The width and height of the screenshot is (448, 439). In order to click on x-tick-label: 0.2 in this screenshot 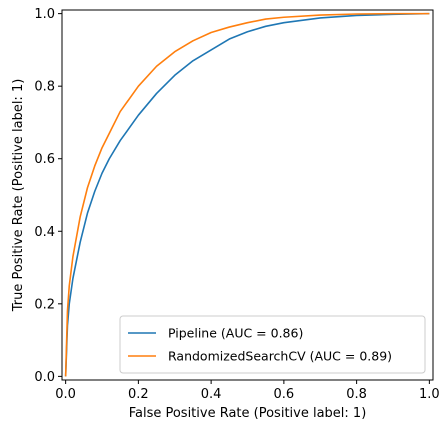, I will do `click(138, 394)`.